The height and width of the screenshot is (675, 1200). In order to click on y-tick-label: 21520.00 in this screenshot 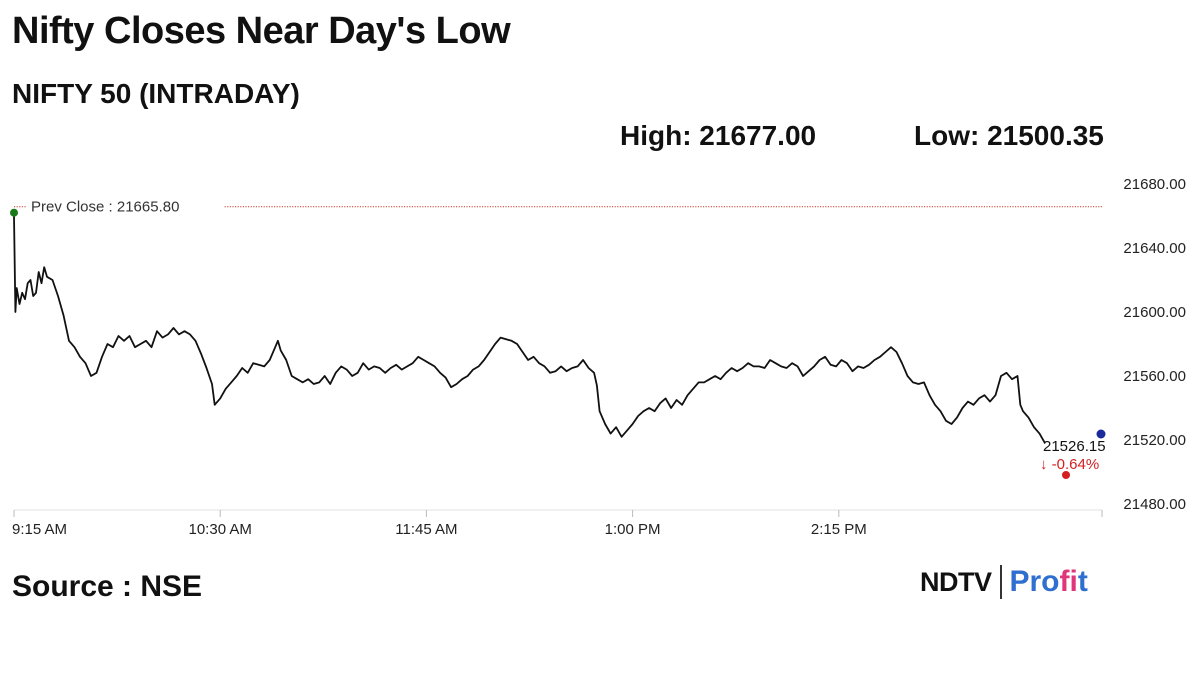, I will do `click(1154, 440)`.